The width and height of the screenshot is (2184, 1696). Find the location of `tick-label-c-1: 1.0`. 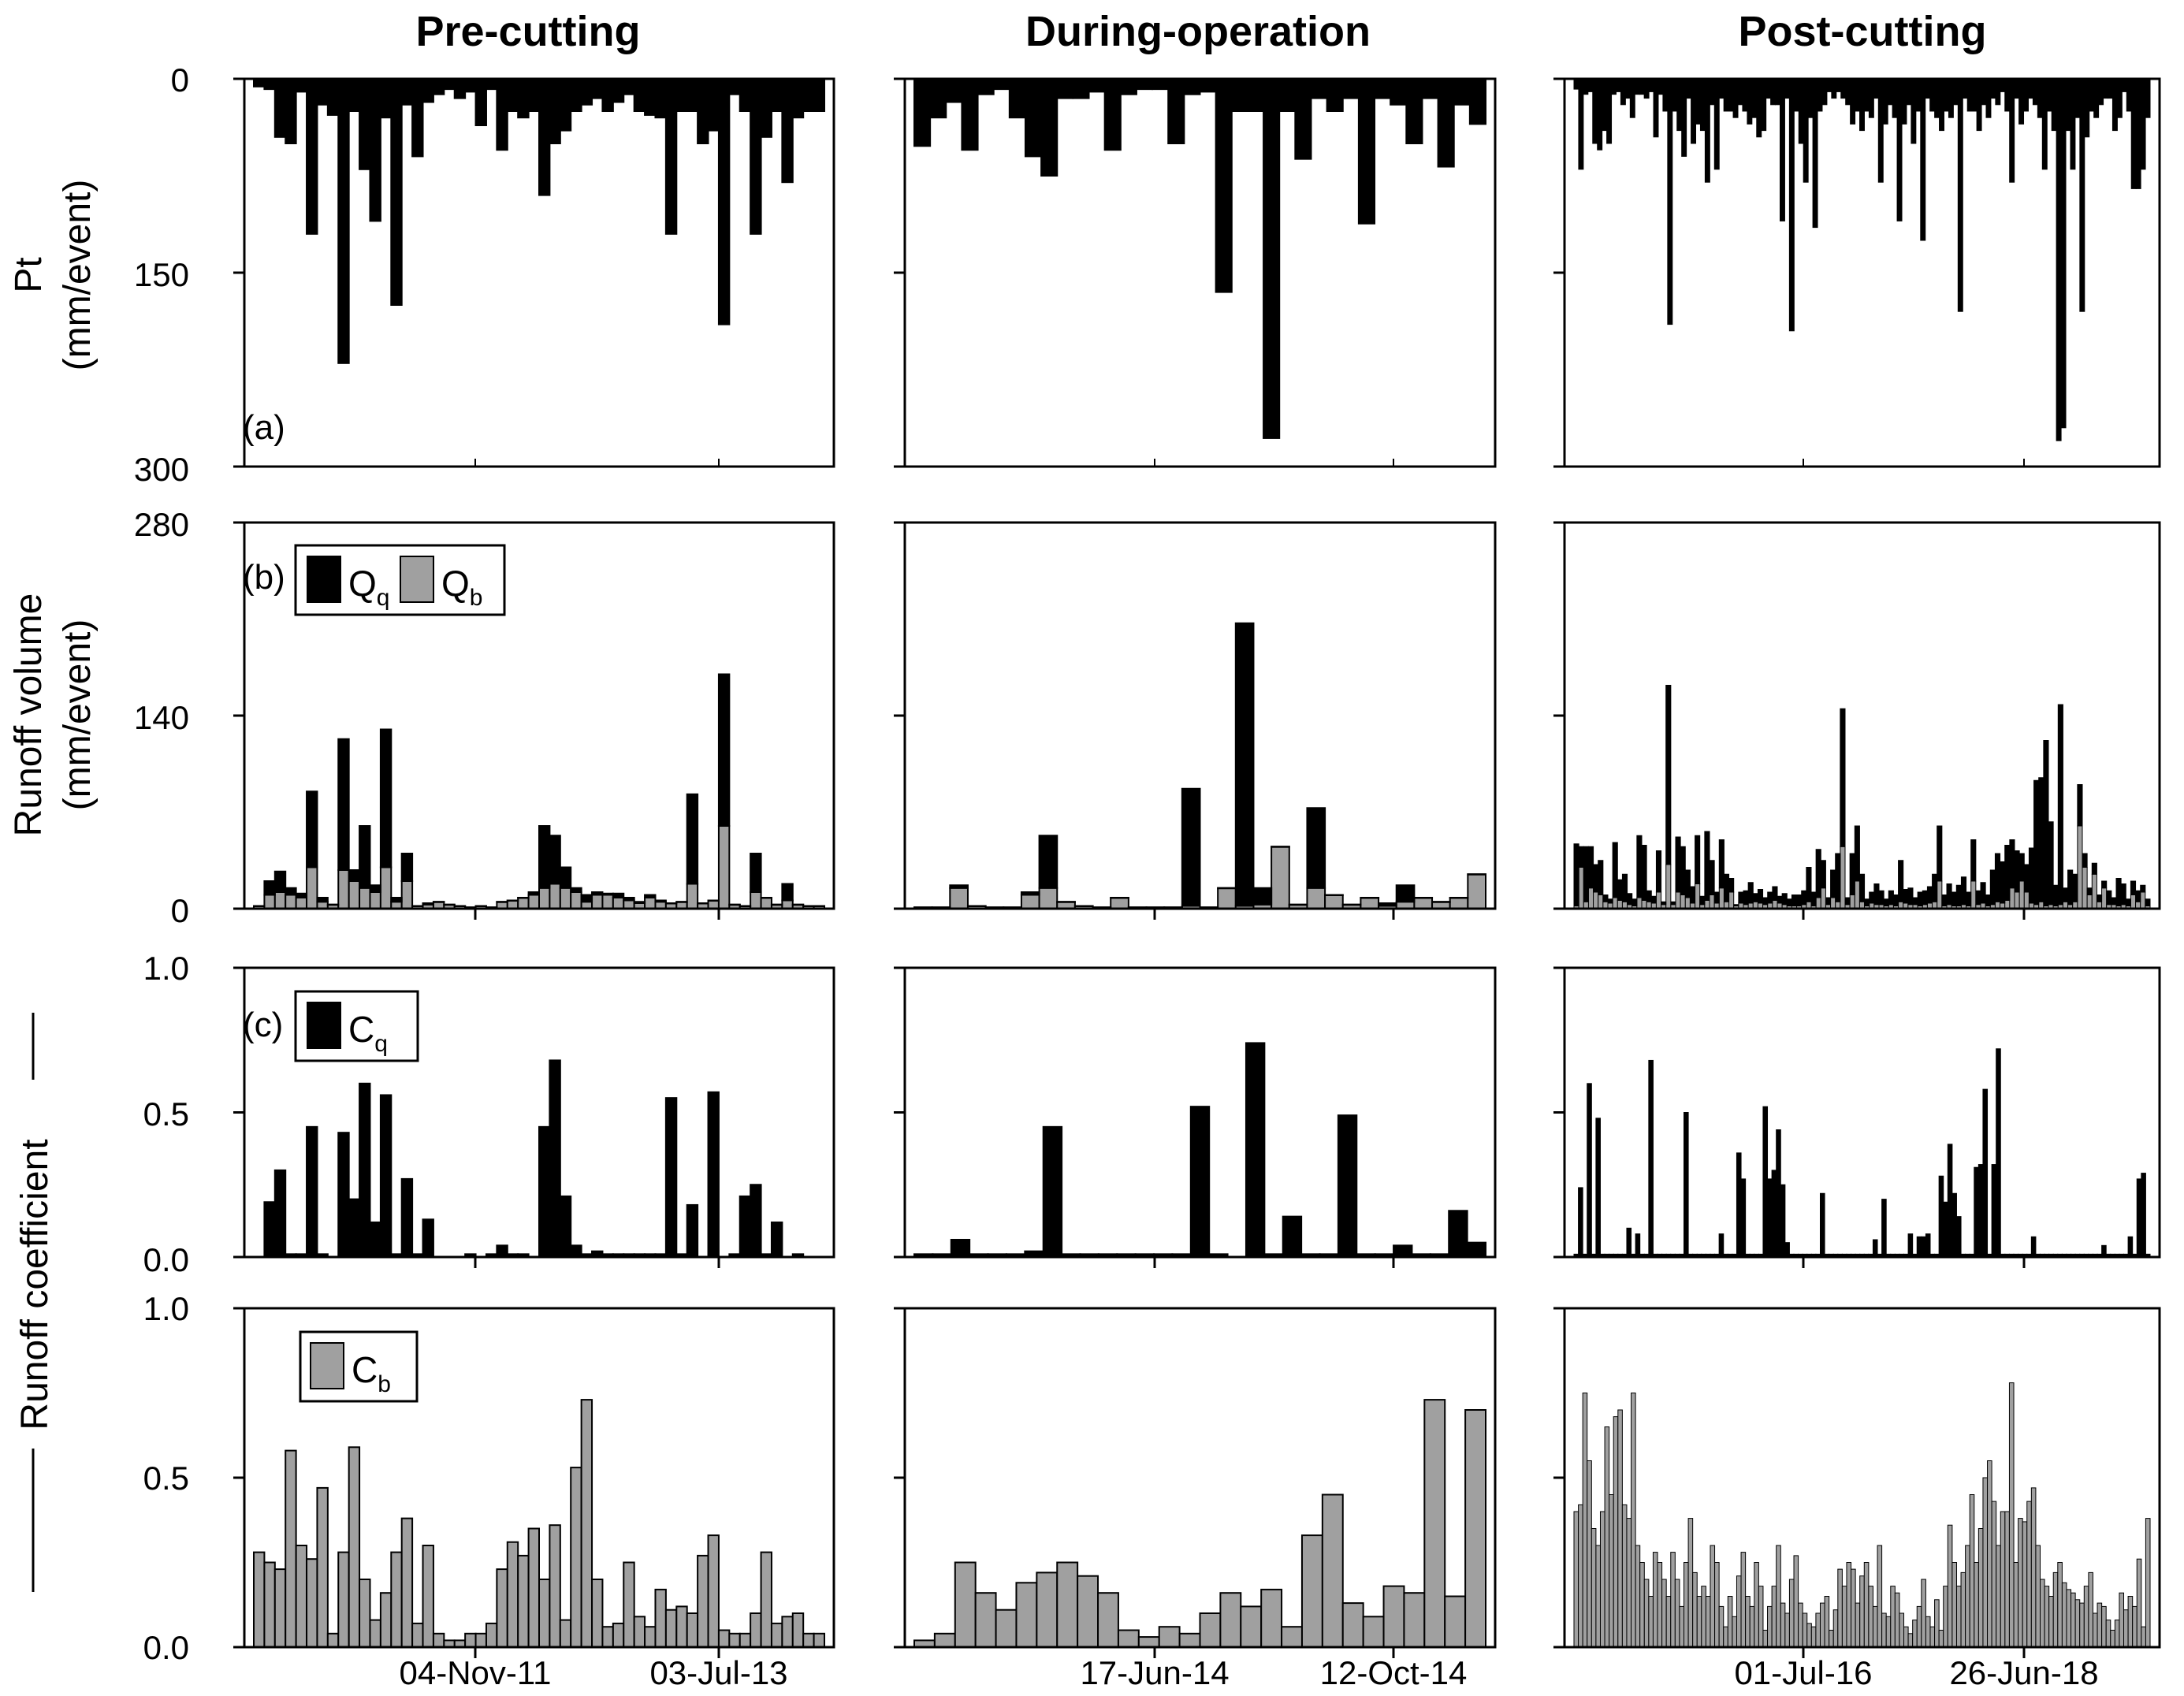

tick-label-c-1: 1.0 is located at coordinates (166, 968).